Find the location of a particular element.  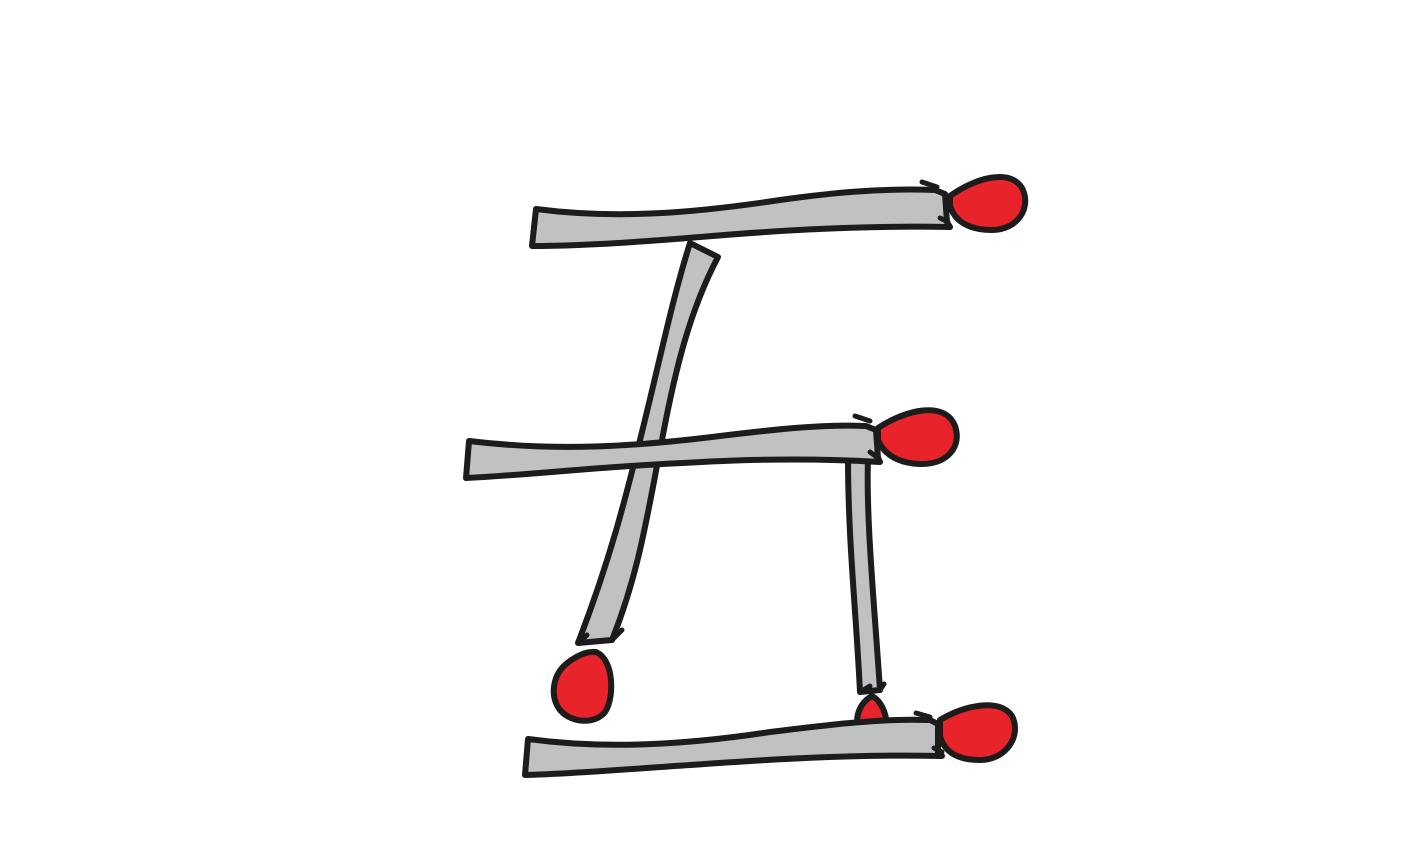

match-top-horizontal-stick is located at coordinates (741, 217).